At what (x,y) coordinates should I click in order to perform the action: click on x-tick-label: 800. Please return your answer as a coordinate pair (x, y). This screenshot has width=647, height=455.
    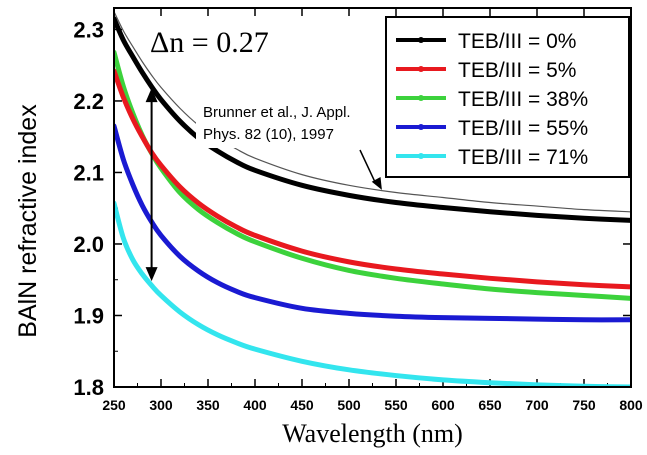
    Looking at the image, I should click on (631, 405).